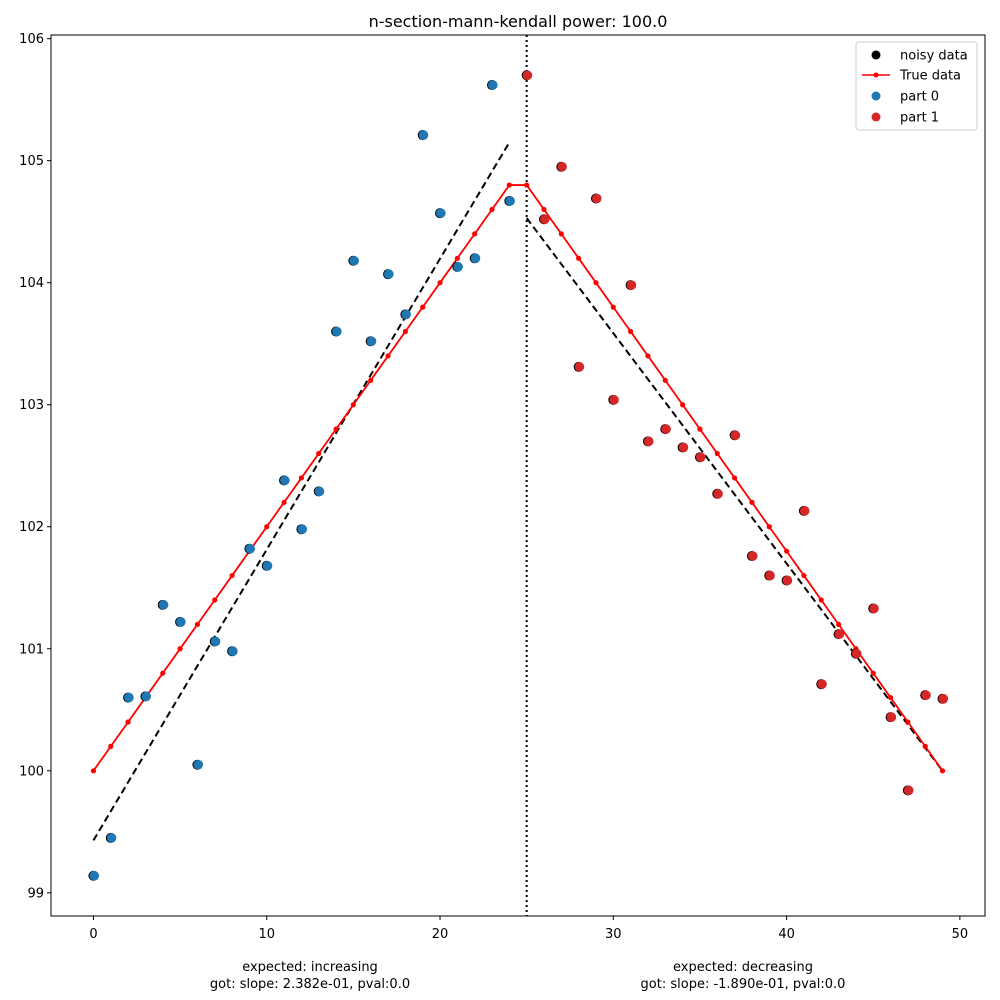 Image resolution: width=1000 pixels, height=1000 pixels. I want to click on legend: noisy data True data part 0 part 1, so click(916, 86).